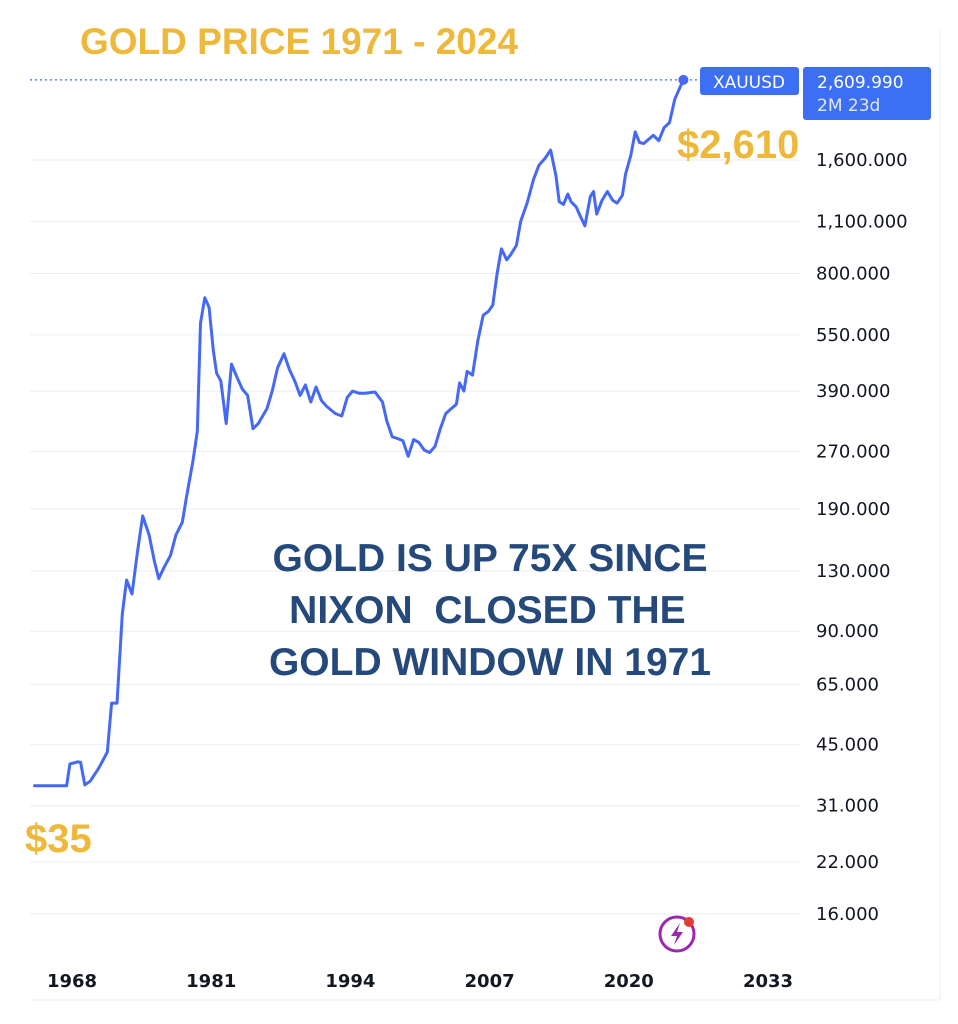 Image resolution: width=958 pixels, height=1024 pixels. What do you see at coordinates (689, 922) in the screenshot?
I see `notification-dot` at bounding box center [689, 922].